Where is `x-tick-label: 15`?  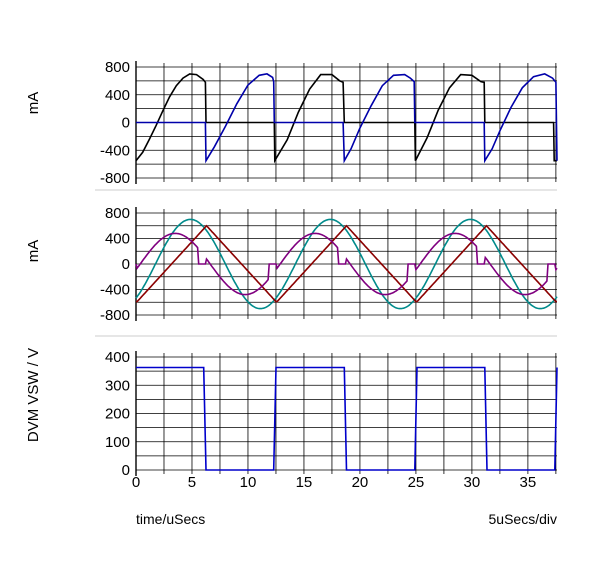
x-tick-label: 15 is located at coordinates (304, 482).